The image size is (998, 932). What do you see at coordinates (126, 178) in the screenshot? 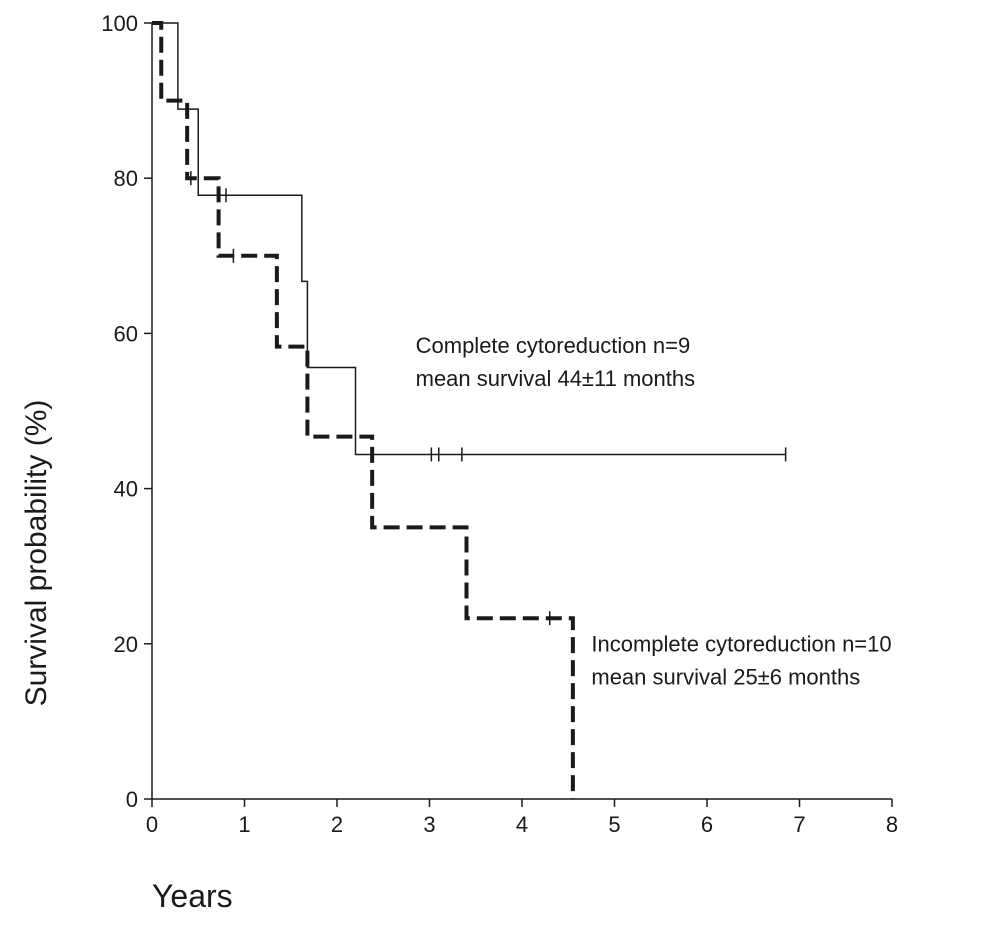
I see `y-tick-label-80: 80` at bounding box center [126, 178].